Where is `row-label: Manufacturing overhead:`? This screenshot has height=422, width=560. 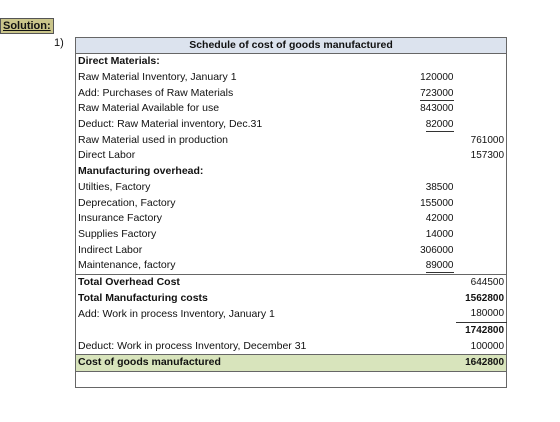 row-label: Manufacturing overhead: is located at coordinates (141, 171).